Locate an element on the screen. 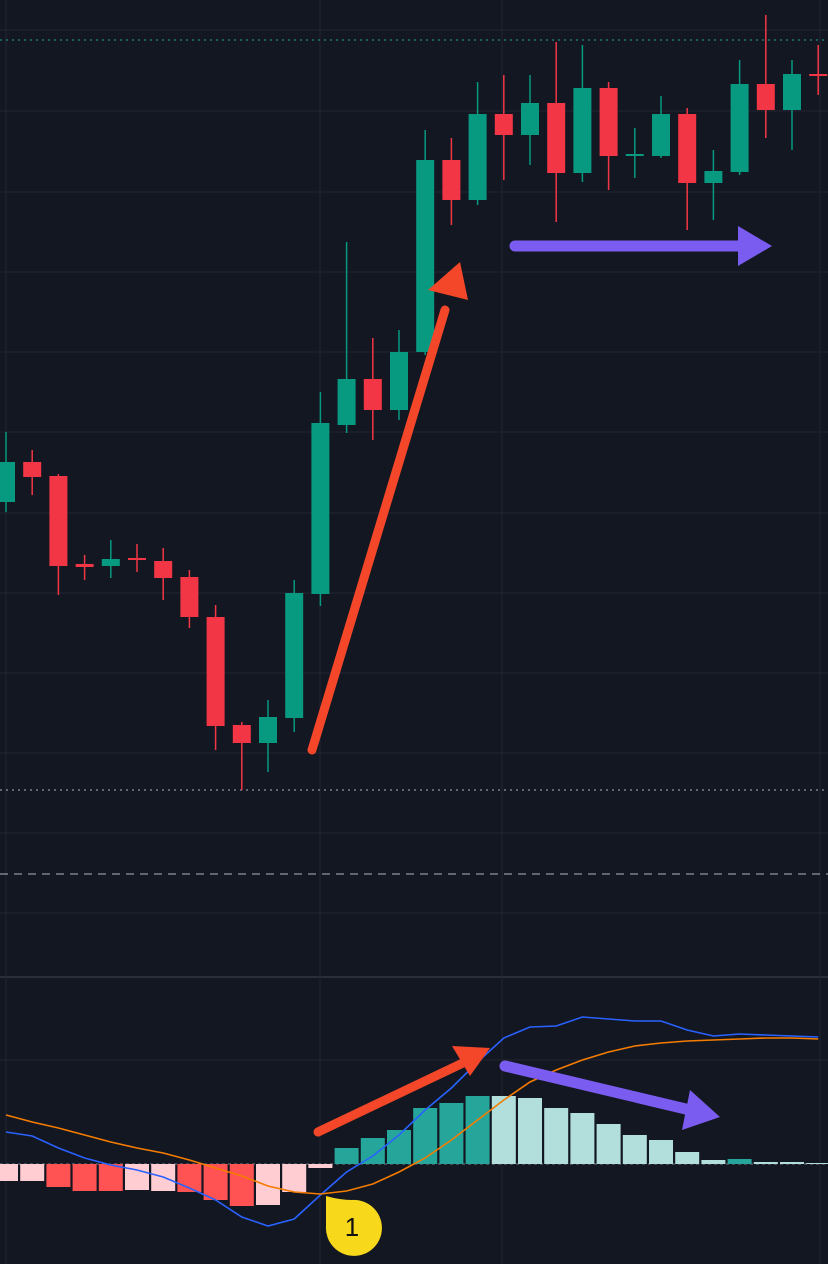  badge is located at coordinates (353, 1226).